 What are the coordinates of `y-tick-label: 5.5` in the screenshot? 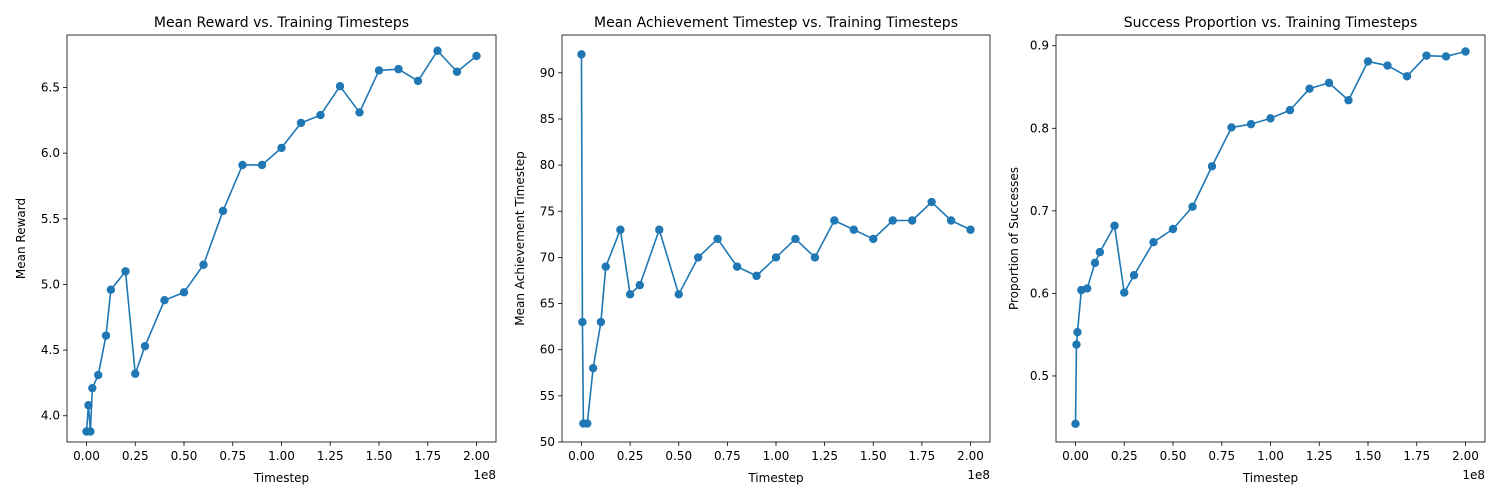 It's located at (50, 219).